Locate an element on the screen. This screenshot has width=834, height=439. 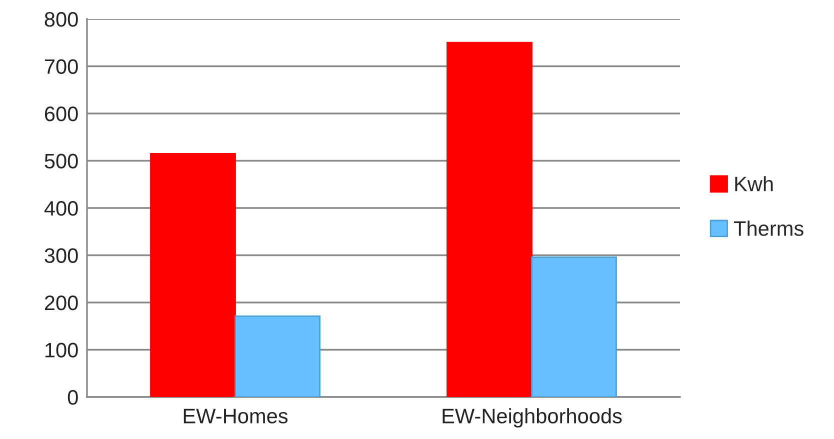
y-tick-label: 500 is located at coordinates (61, 161).